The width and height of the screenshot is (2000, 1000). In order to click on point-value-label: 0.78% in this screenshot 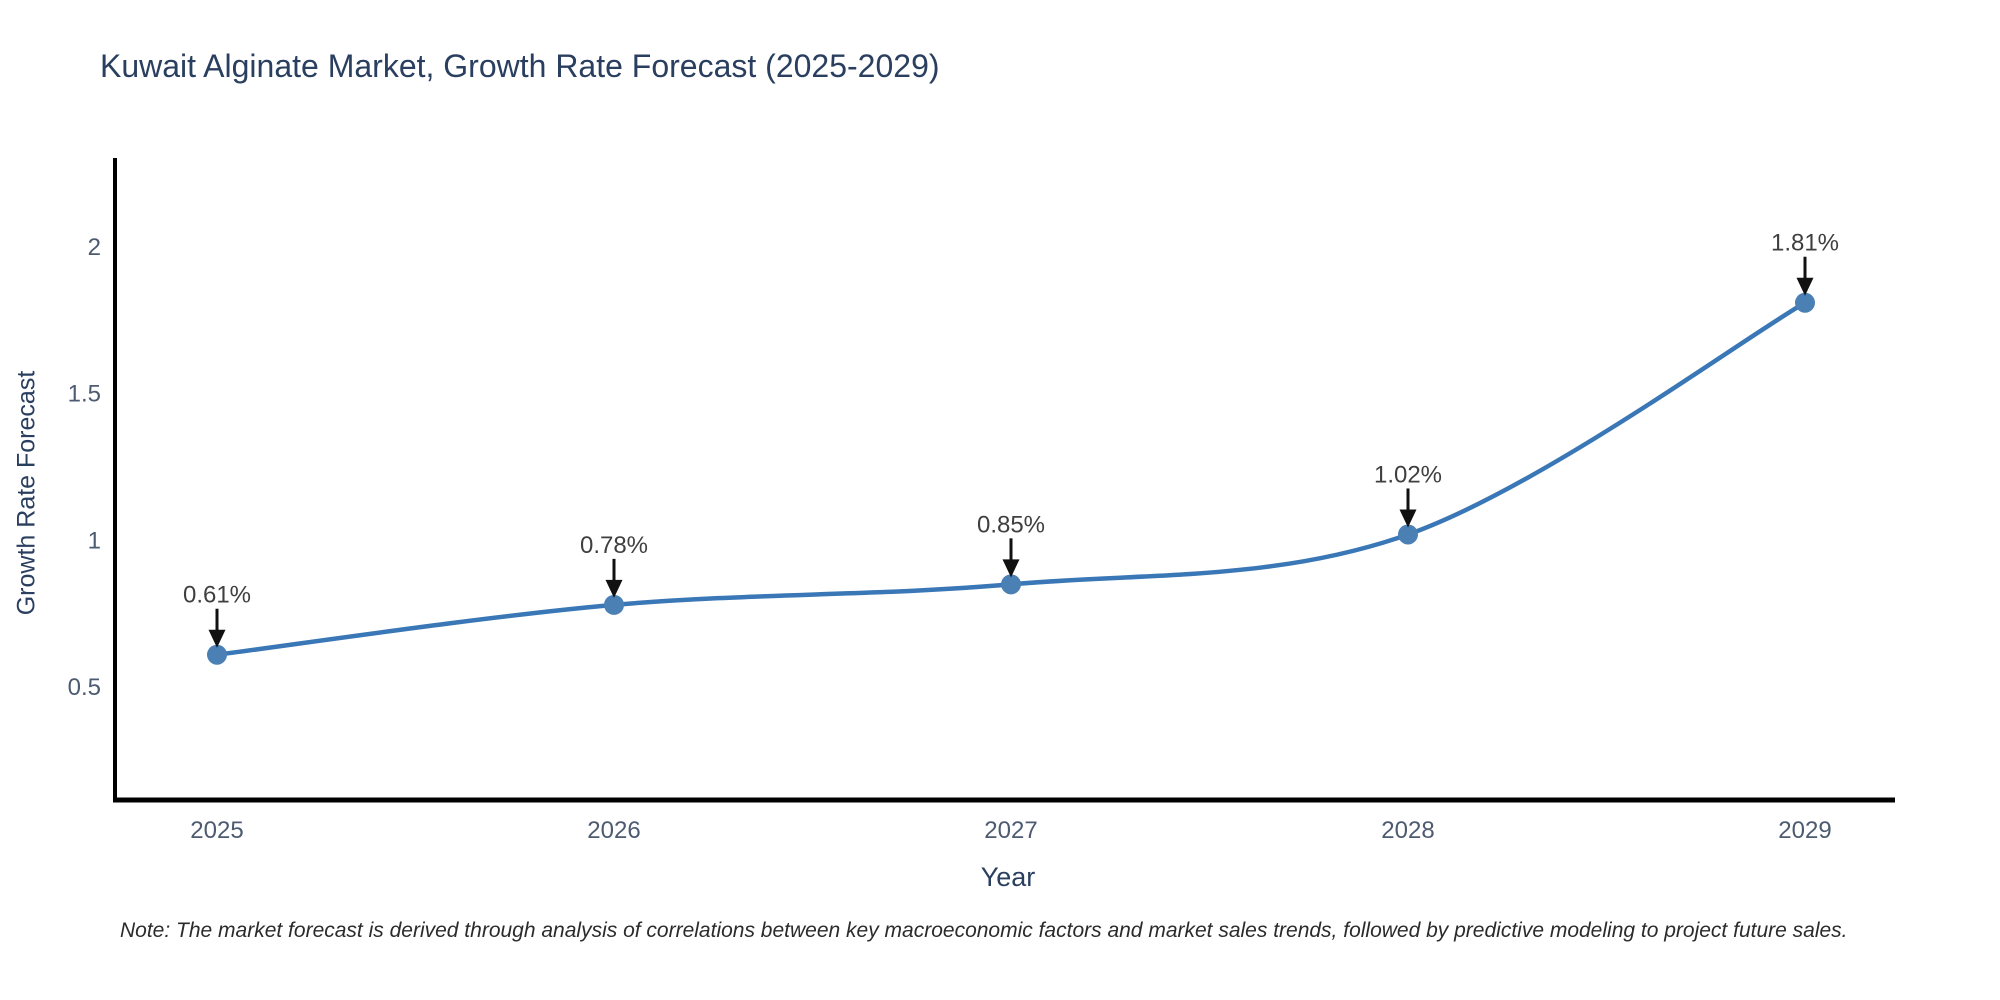, I will do `click(614, 545)`.